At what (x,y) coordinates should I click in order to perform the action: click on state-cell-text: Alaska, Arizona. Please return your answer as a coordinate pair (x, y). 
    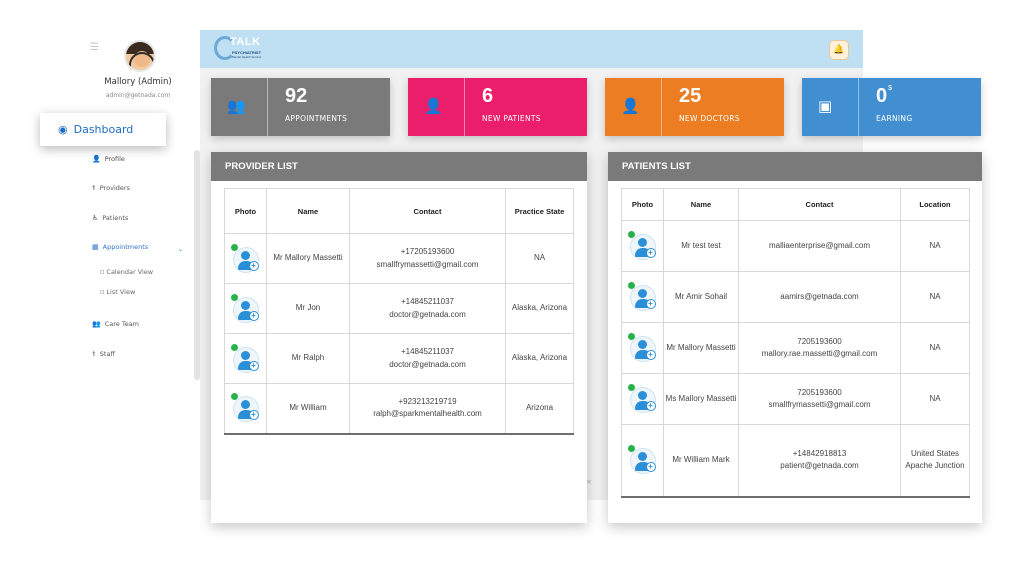
    Looking at the image, I should click on (539, 358).